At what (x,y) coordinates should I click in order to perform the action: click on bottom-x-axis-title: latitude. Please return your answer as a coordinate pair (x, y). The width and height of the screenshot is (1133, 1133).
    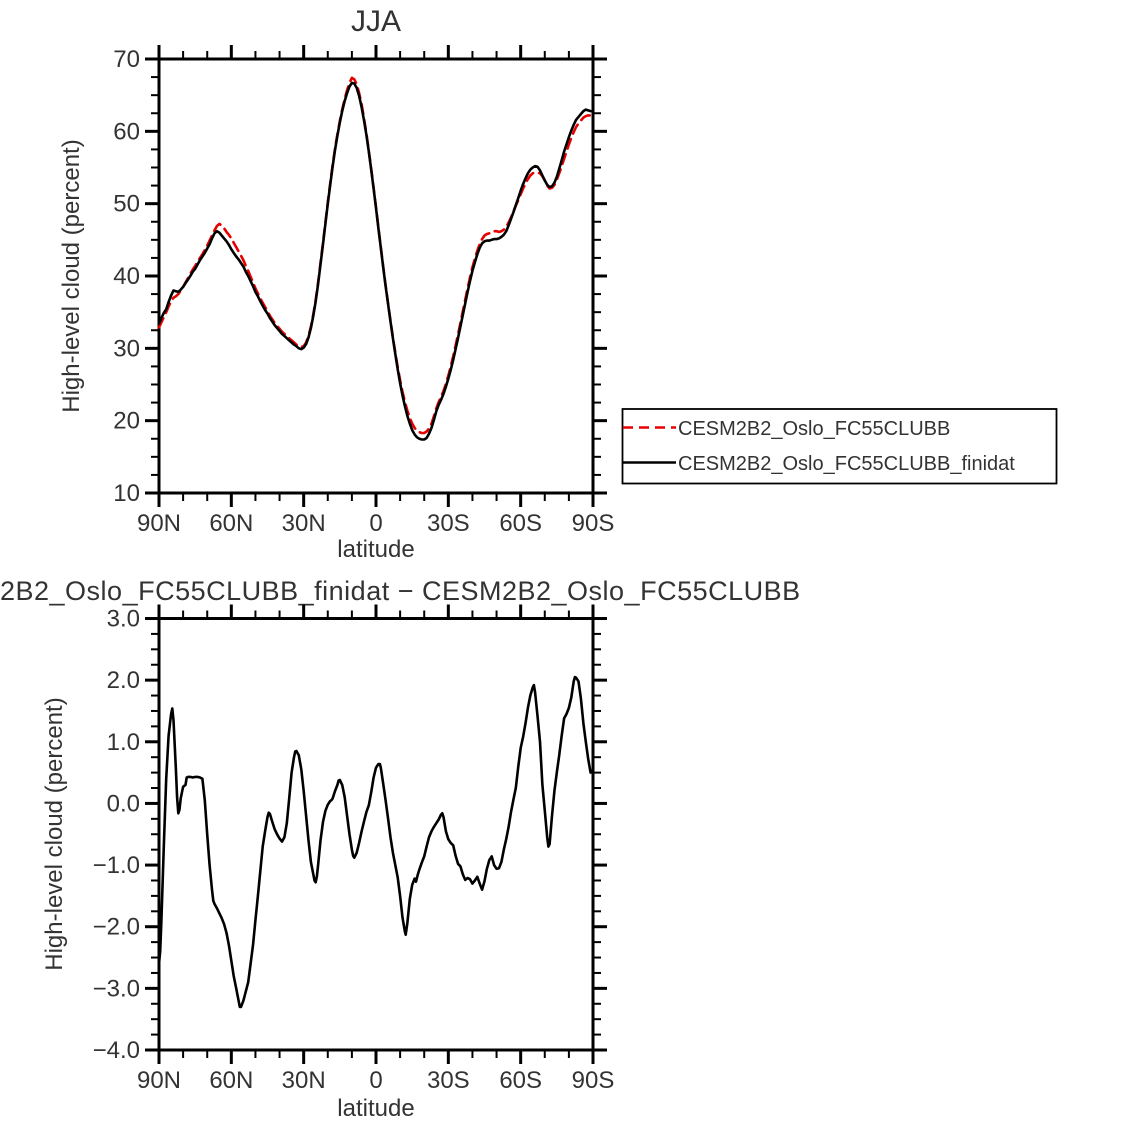
    Looking at the image, I should click on (375, 1108).